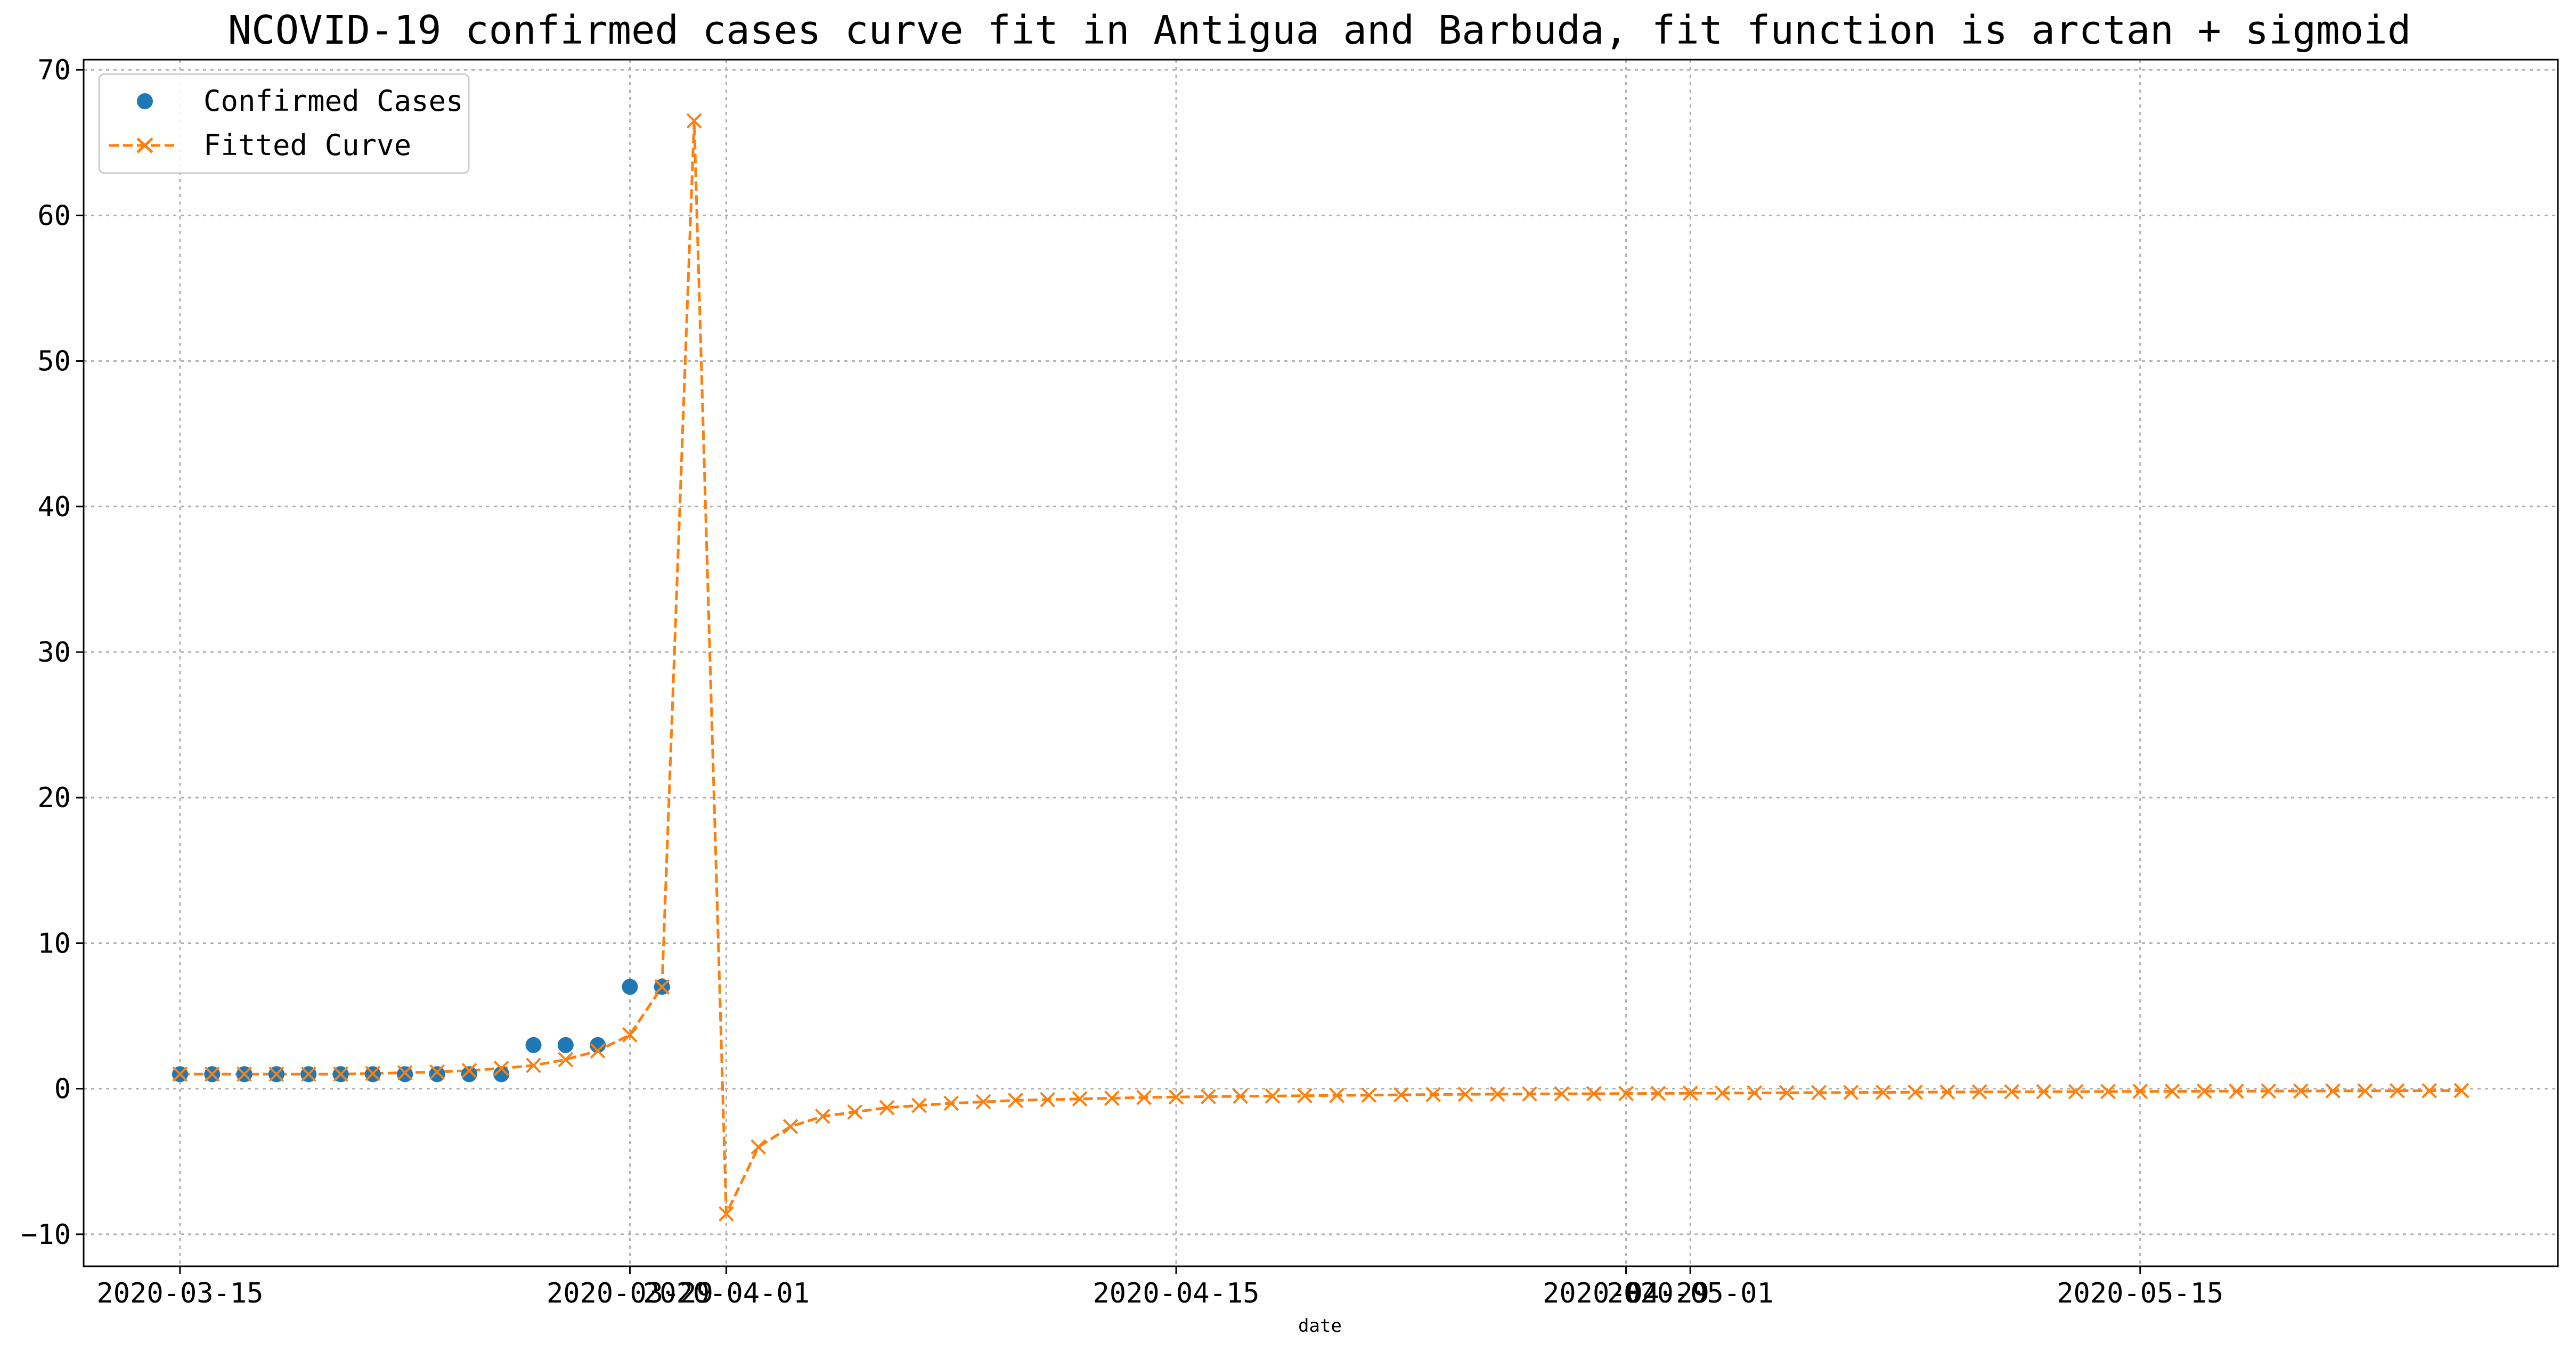  Describe the element at coordinates (54, 653) in the screenshot. I see `y-tick-label: 30` at that location.